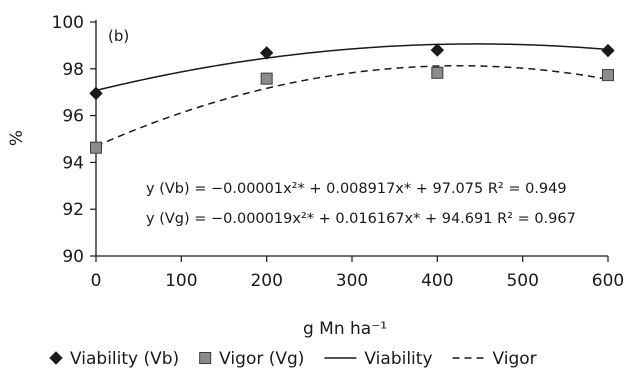 This screenshot has width=628, height=378. Describe the element at coordinates (73, 117) in the screenshot. I see `y-tick-label: 96` at that location.